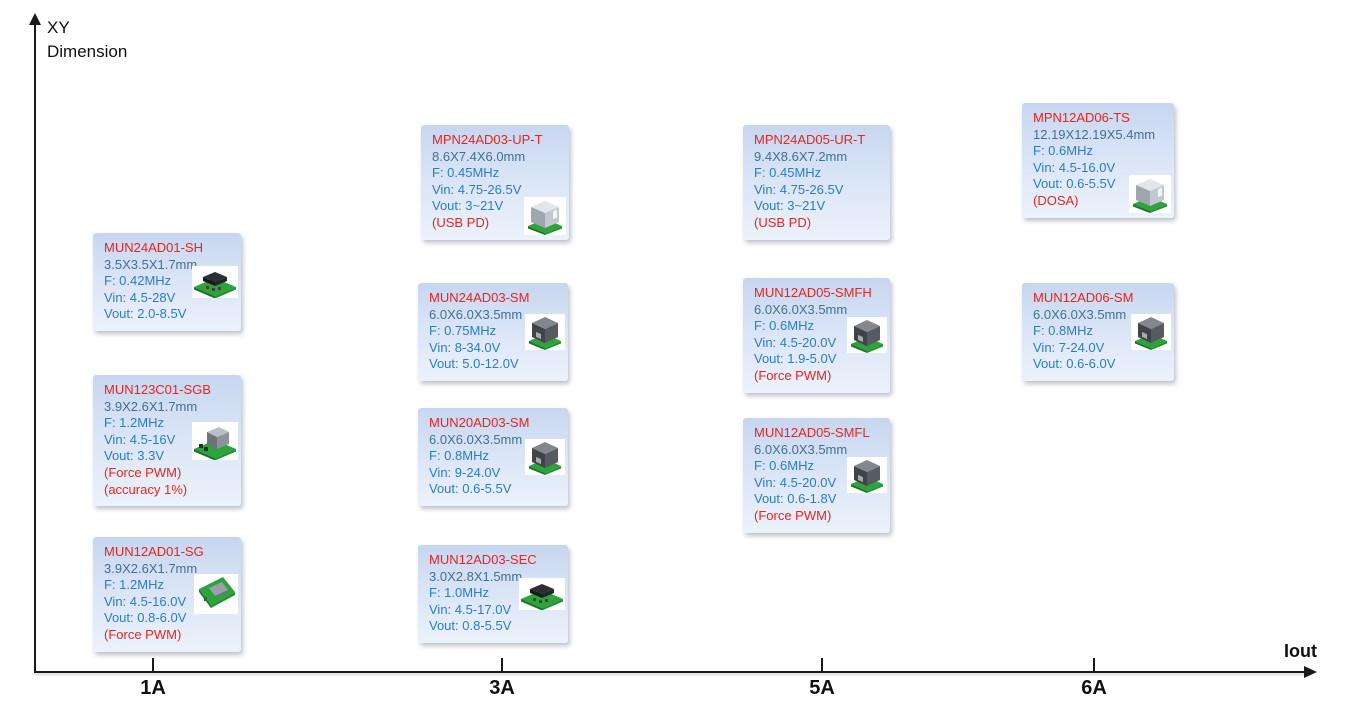  I want to click on product-spec: Vout: 0.8-5.5V, so click(470, 626).